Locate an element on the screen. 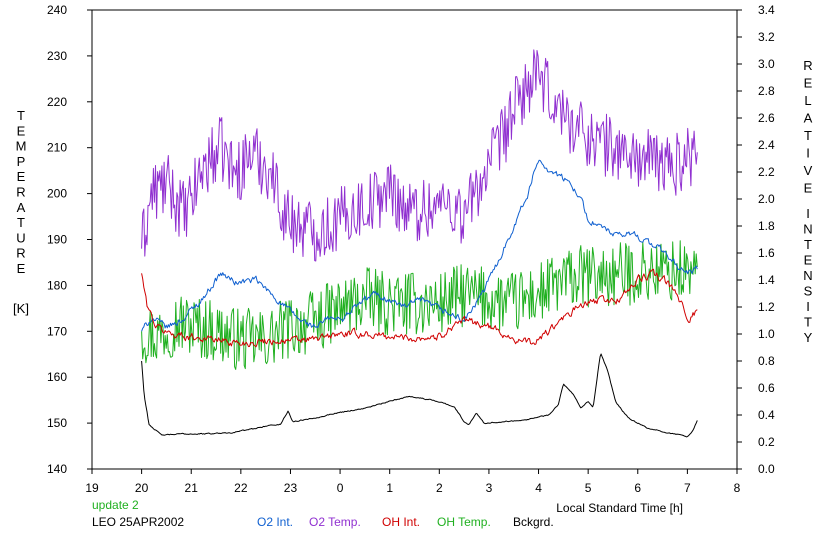  right-tick-label: 0.0 is located at coordinates (766, 469).